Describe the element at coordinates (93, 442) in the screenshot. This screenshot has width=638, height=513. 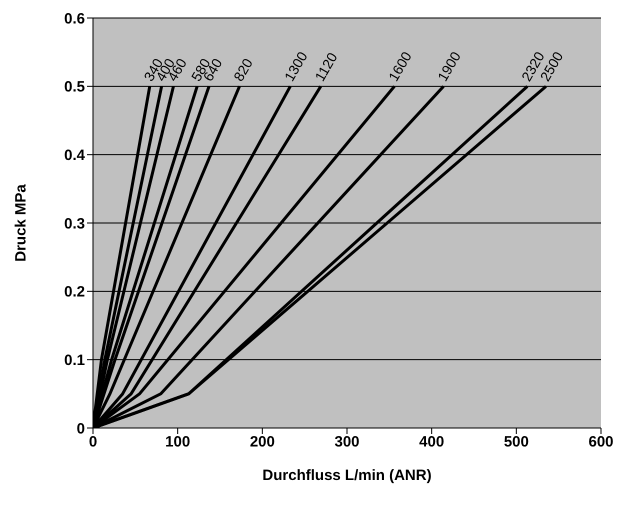
I see `x-tick-label: 0` at that location.